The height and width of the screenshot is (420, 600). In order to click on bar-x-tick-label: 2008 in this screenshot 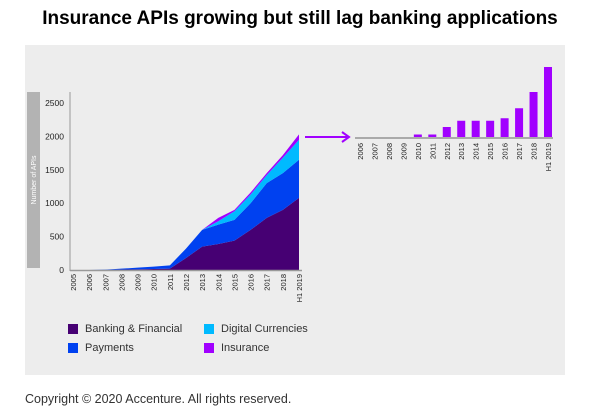, I will do `click(389, 151)`.